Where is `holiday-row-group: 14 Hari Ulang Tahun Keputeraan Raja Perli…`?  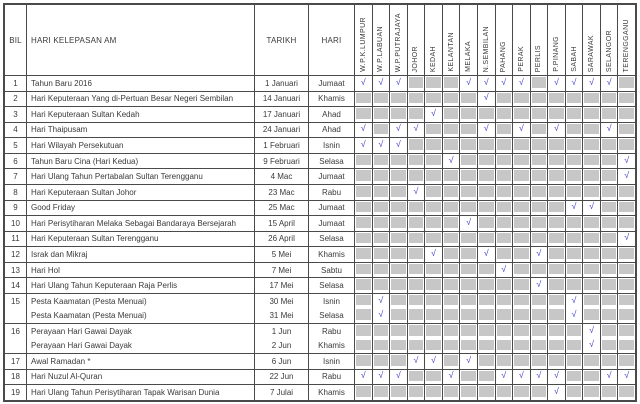 holiday-row-group: 14 Hari Ulang Tahun Keputeraan Raja Perli… is located at coordinates (320, 286).